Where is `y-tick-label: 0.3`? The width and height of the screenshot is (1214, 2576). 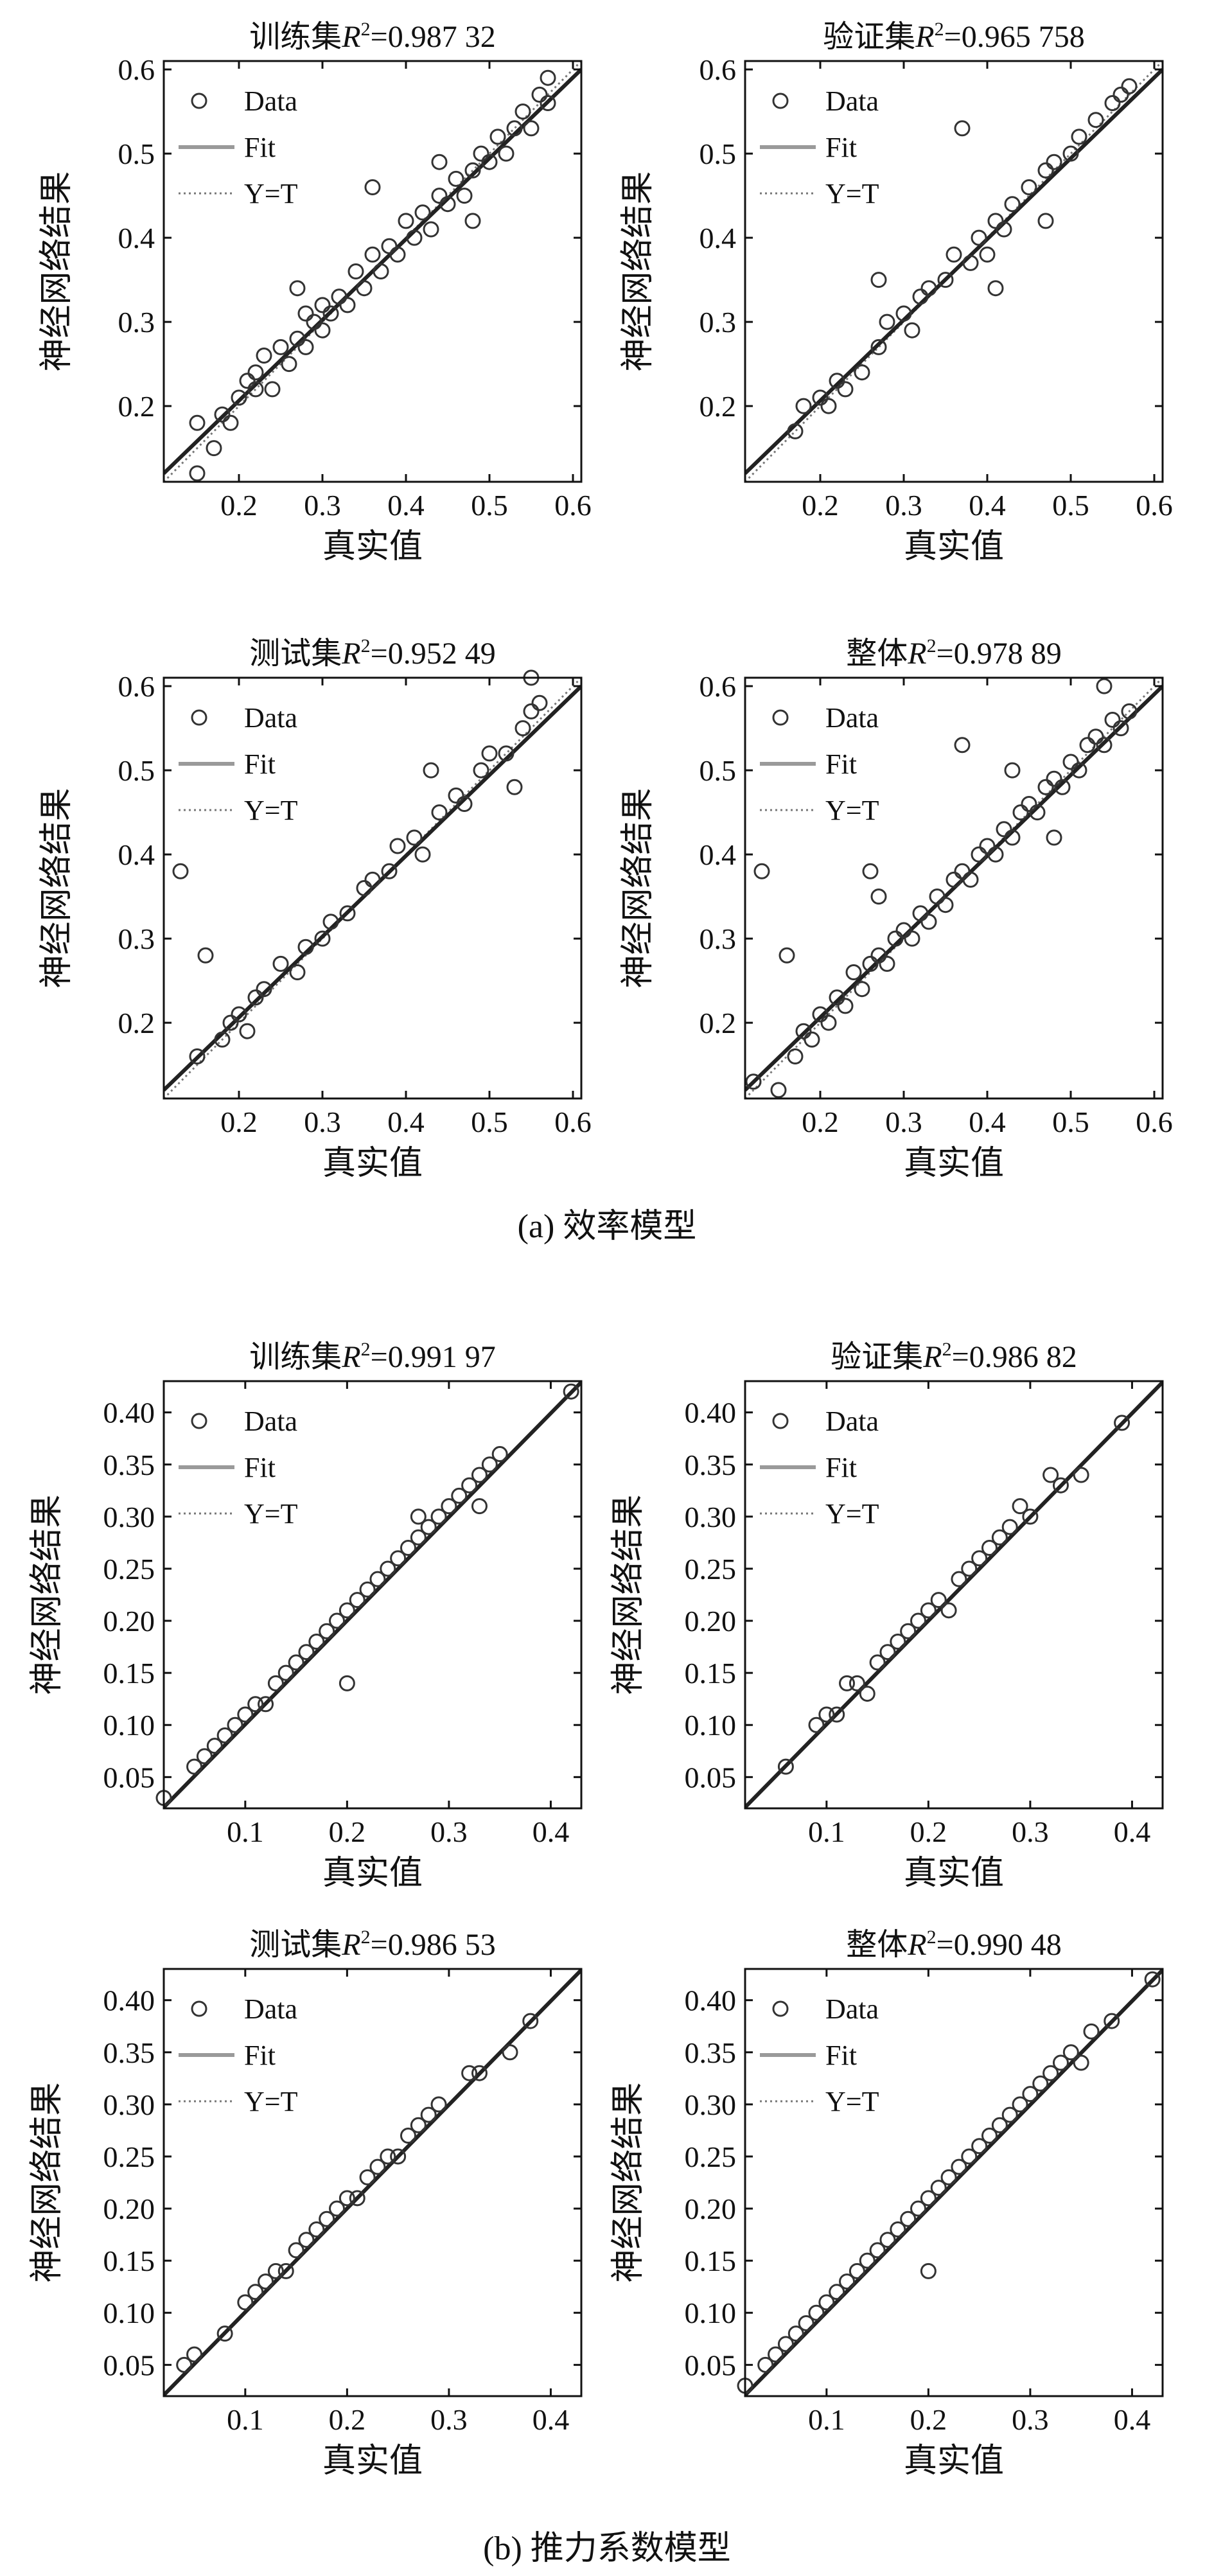 y-tick-label: 0.3 is located at coordinates (136, 938).